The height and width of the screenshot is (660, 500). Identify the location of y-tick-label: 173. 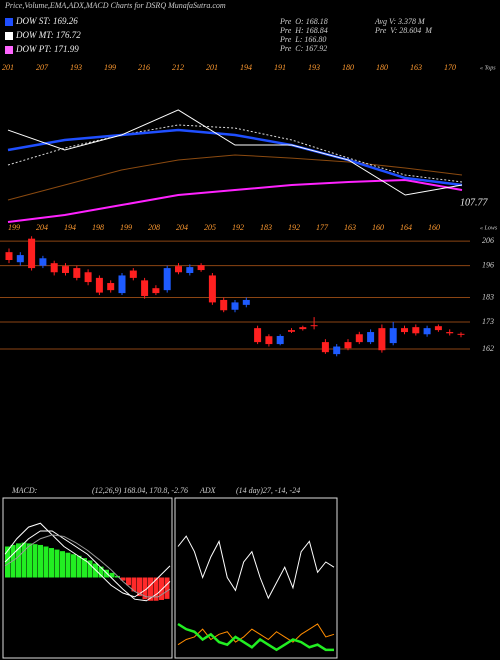
(488, 321).